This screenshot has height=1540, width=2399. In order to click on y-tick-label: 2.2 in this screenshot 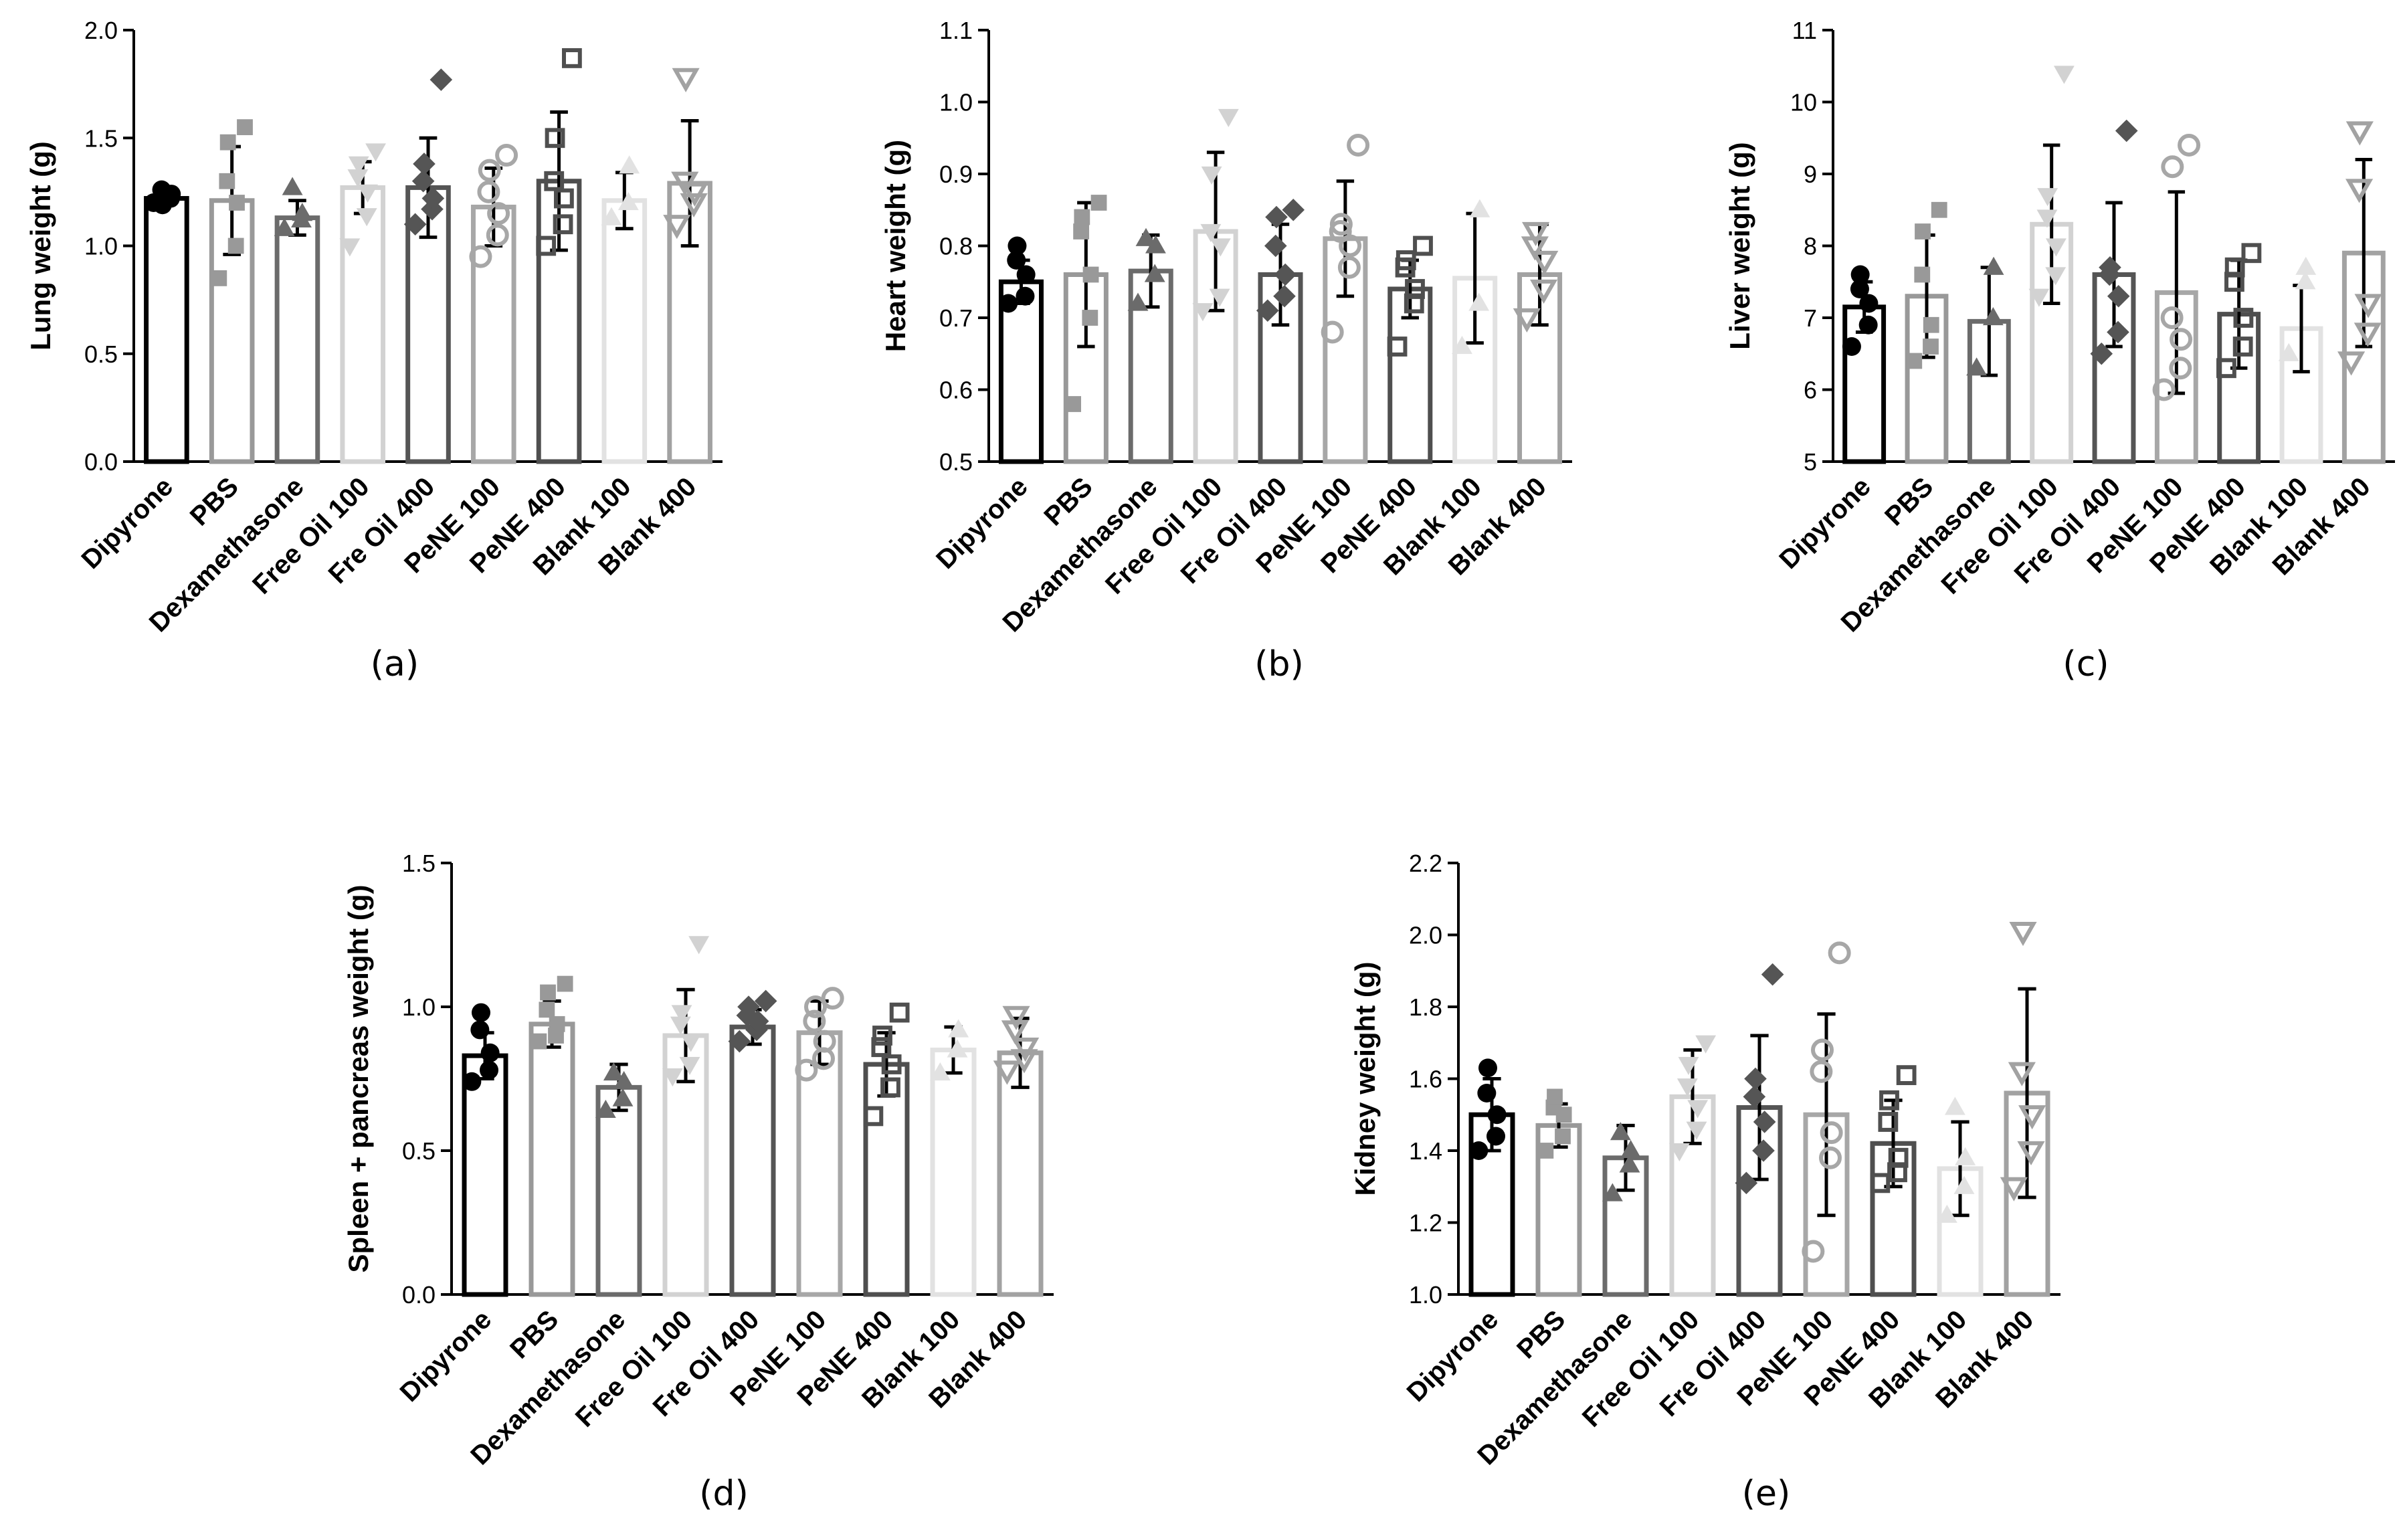, I will do `click(1426, 863)`.